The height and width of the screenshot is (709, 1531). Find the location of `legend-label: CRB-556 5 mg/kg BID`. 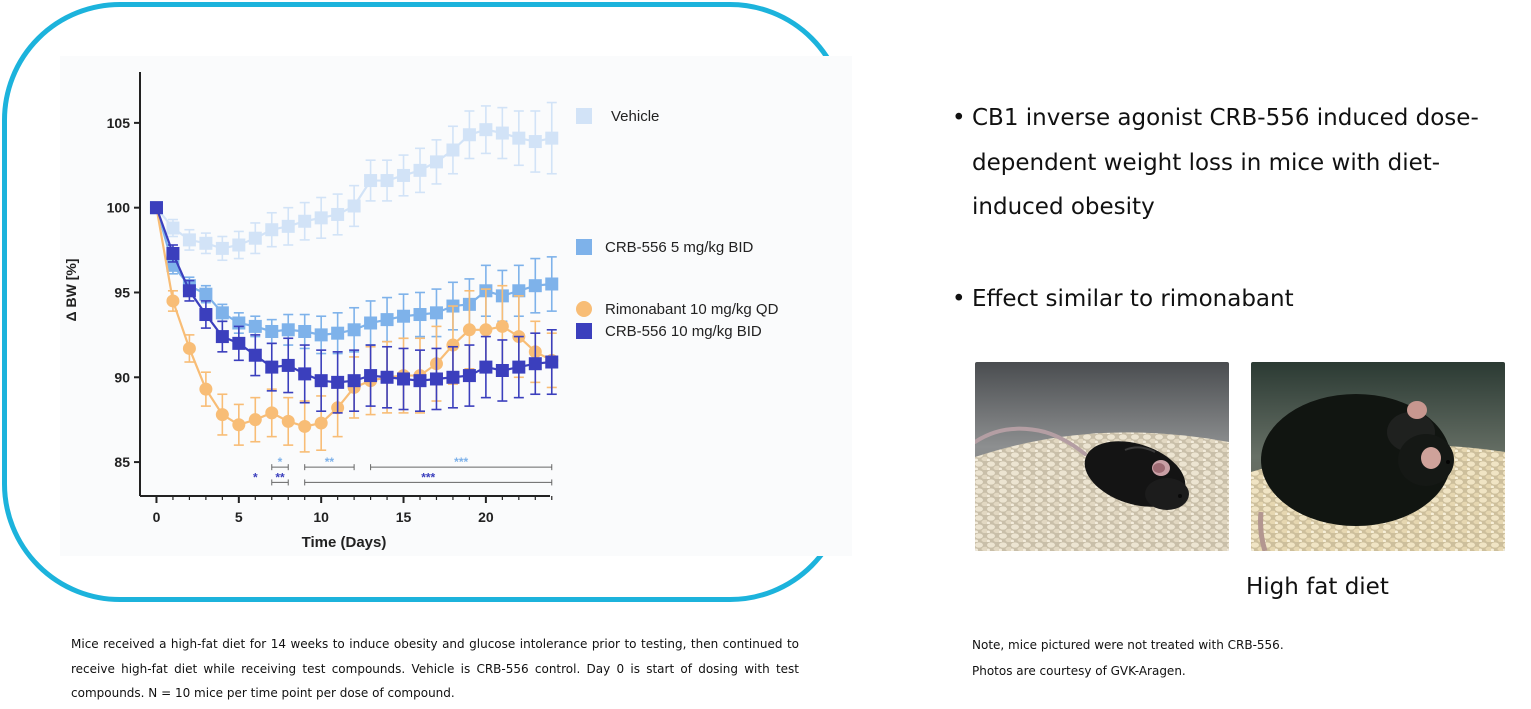

legend-label: CRB-556 5 mg/kg BID is located at coordinates (679, 247).